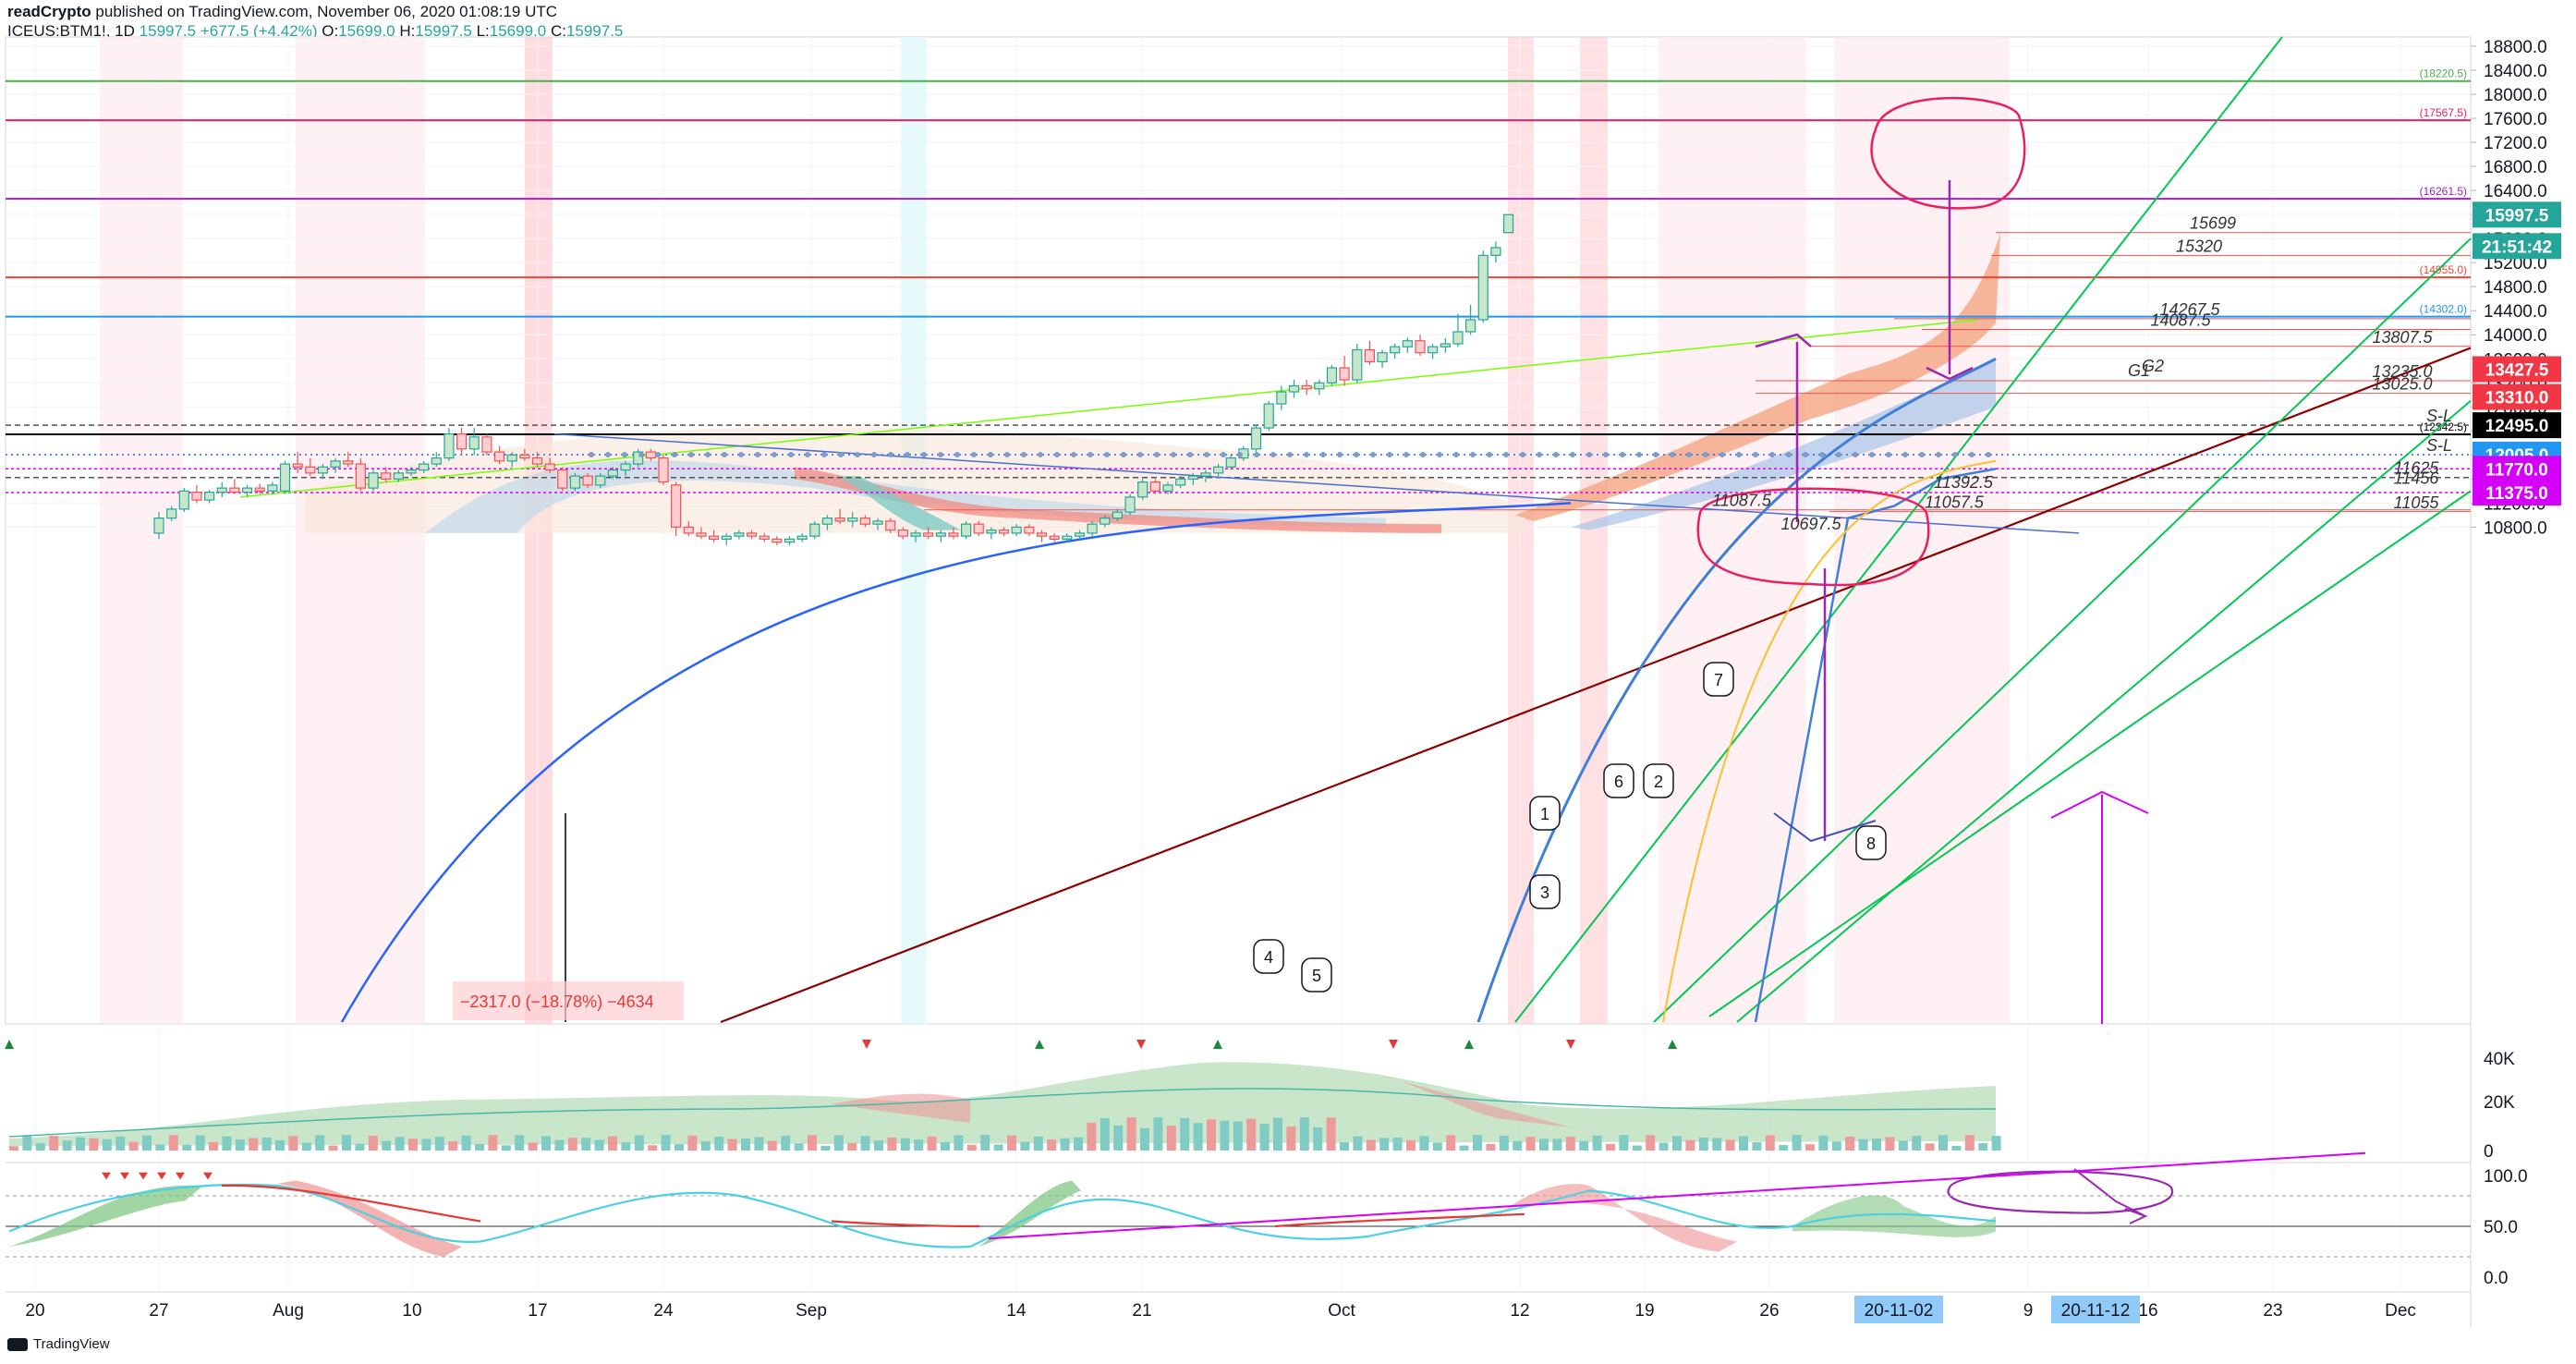 The width and height of the screenshot is (2576, 1364). What do you see at coordinates (568, 1000) in the screenshot?
I see `measure-box` at bounding box center [568, 1000].